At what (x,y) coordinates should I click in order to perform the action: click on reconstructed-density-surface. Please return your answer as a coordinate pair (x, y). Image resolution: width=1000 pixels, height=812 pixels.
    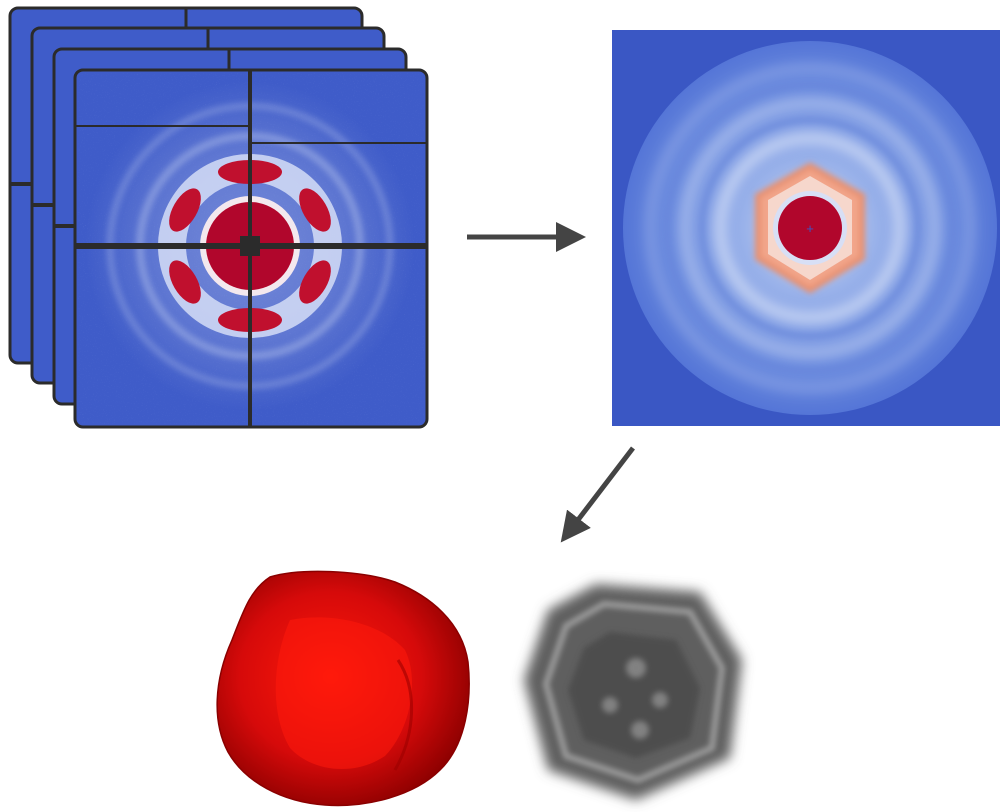
    Looking at the image, I should click on (343, 688).